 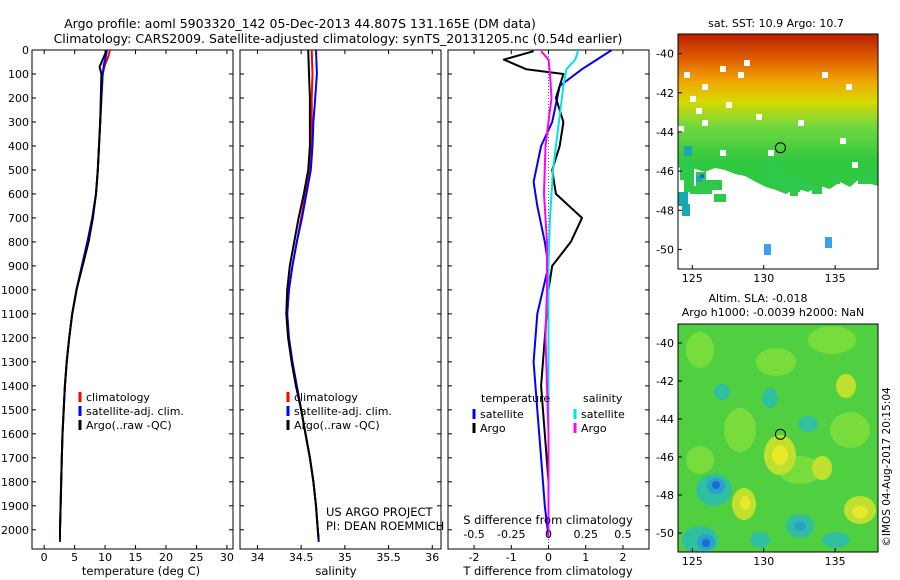 I want to click on depth-tick-label: 1800, so click(x=15, y=482).